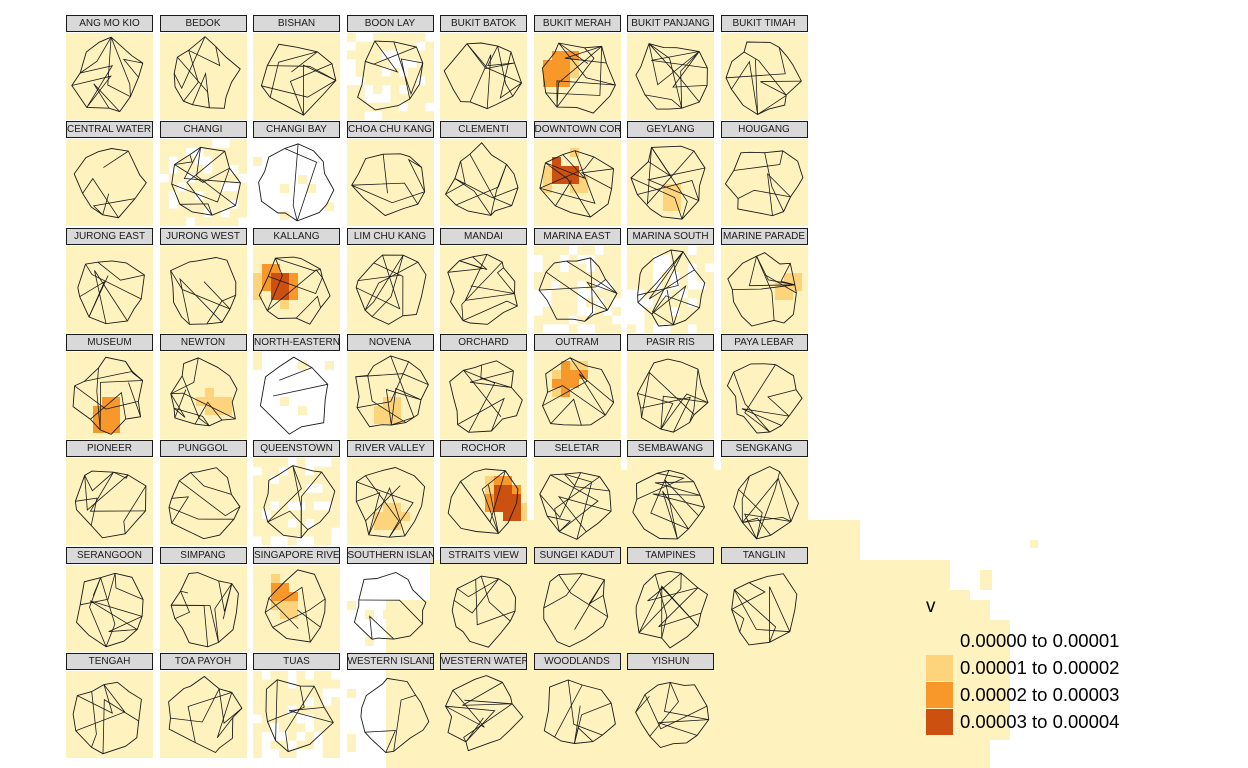 The height and width of the screenshot is (768, 1248). I want to click on legend-item-label: 0.00001 to 0.00002, so click(1040, 667).